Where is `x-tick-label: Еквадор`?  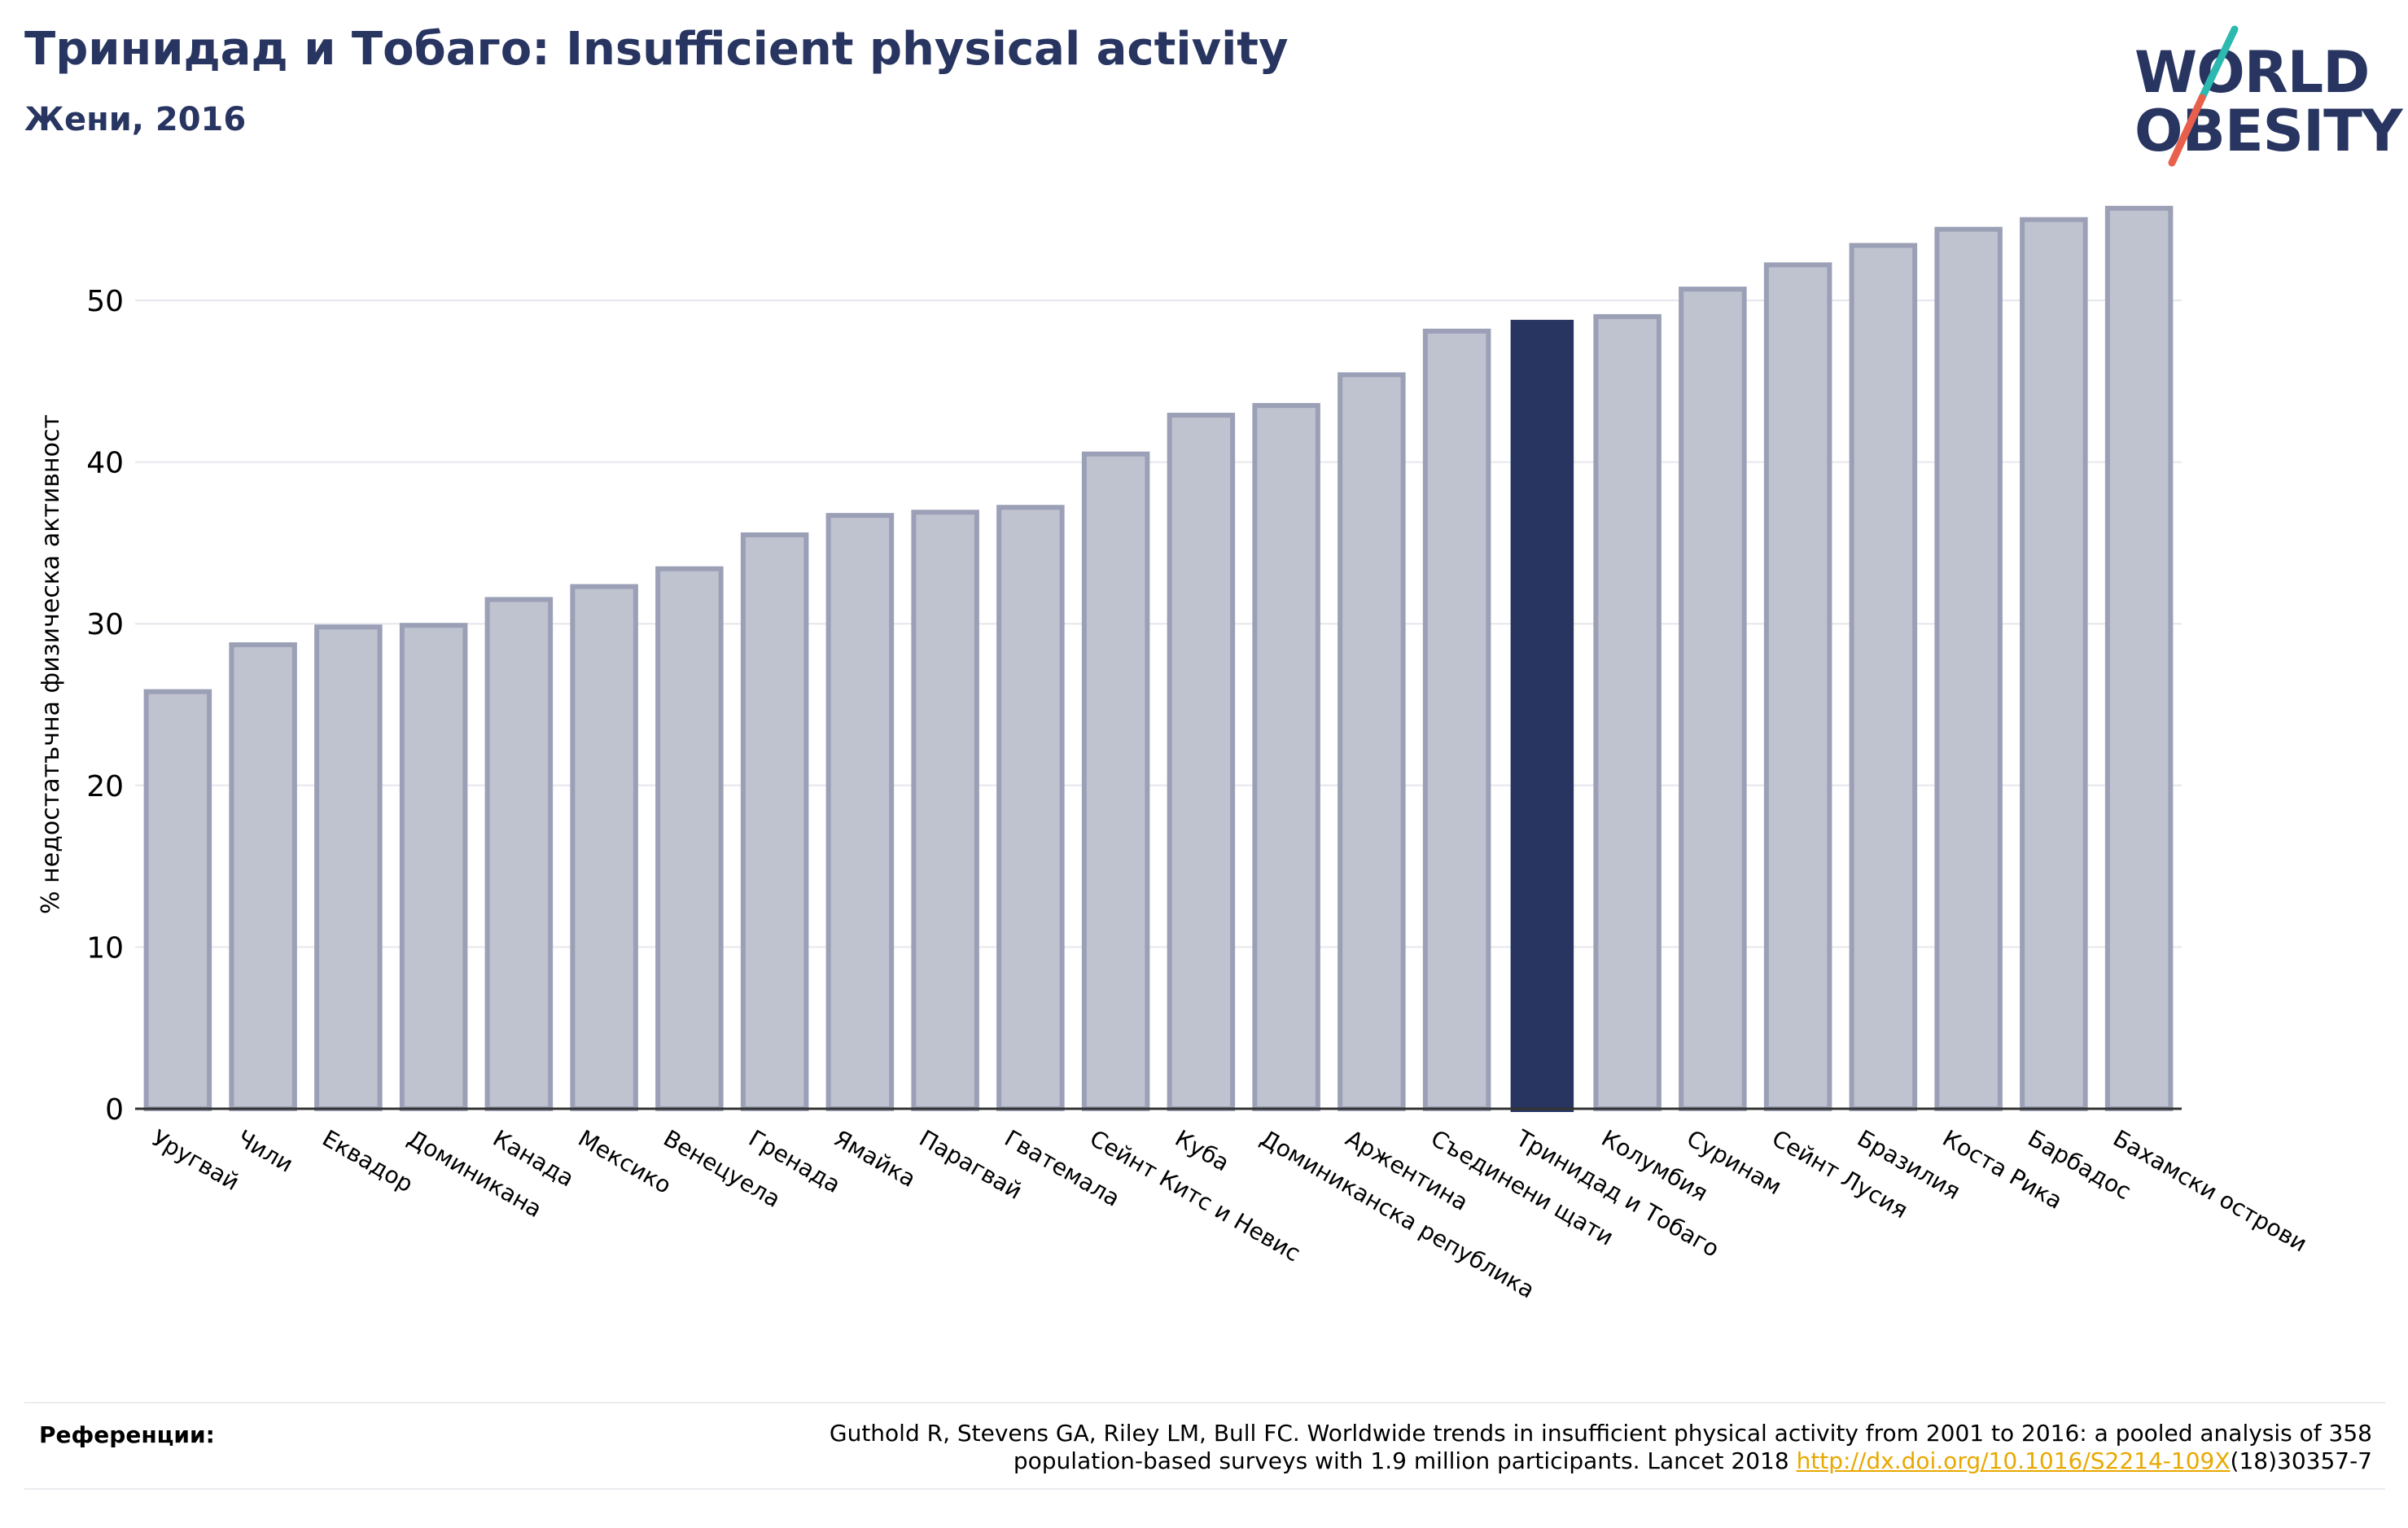 x-tick-label: Еквадор is located at coordinates (367, 1161).